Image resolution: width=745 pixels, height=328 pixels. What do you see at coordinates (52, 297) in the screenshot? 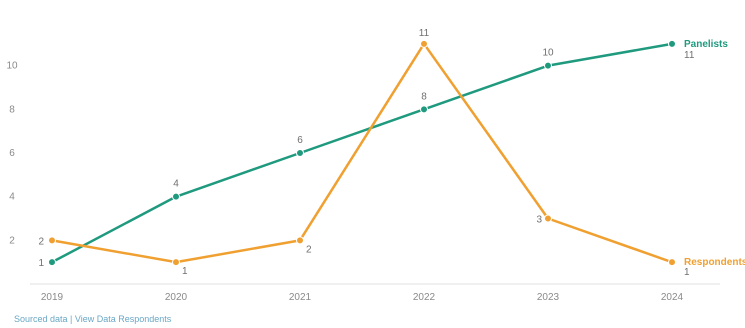
I see `x-tick-label: 2019` at bounding box center [52, 297].